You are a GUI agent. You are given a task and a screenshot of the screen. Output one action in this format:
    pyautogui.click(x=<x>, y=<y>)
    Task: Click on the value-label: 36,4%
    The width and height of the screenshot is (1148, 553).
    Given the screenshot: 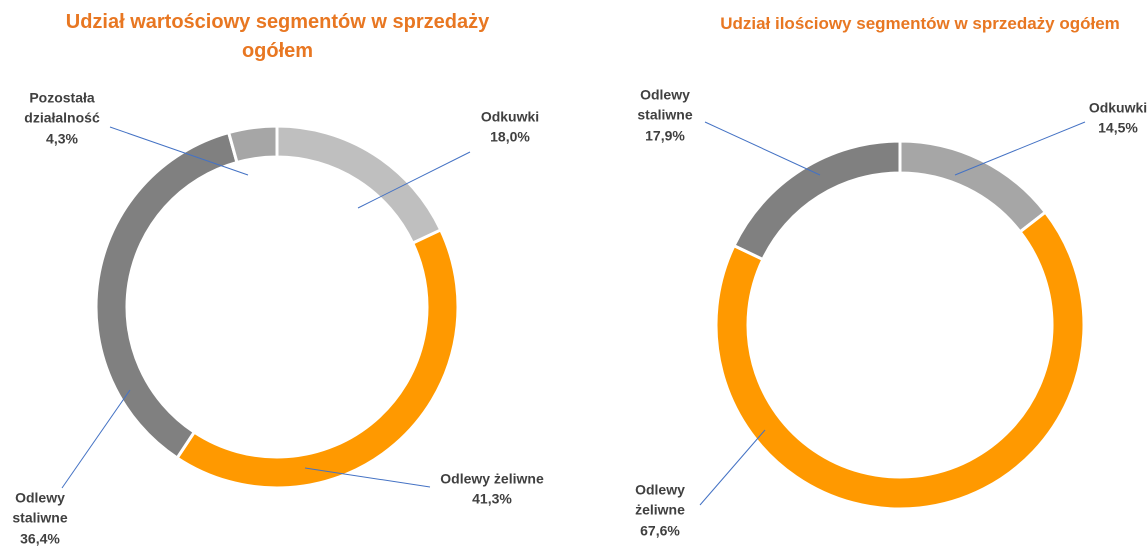 What is the action you would take?
    pyautogui.click(x=40, y=538)
    